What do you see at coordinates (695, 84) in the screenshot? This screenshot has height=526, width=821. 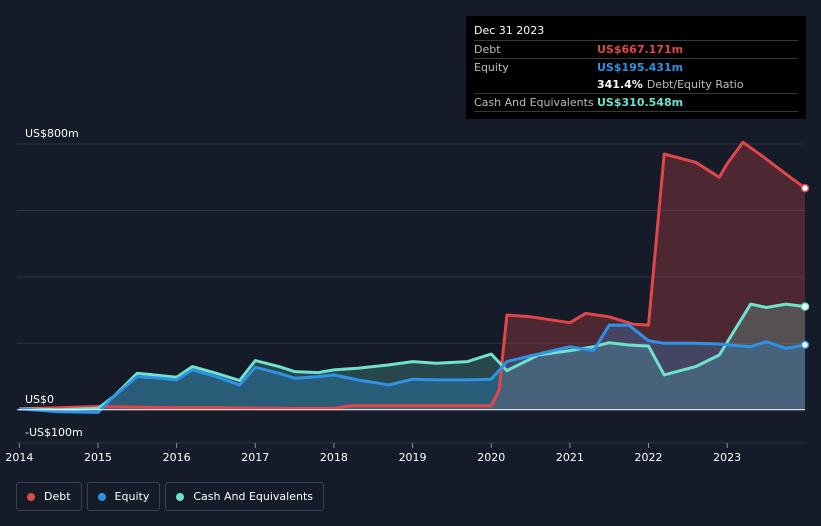 I see `tooltip-ratio-suffix: Debt/Equity Ratio` at bounding box center [695, 84].